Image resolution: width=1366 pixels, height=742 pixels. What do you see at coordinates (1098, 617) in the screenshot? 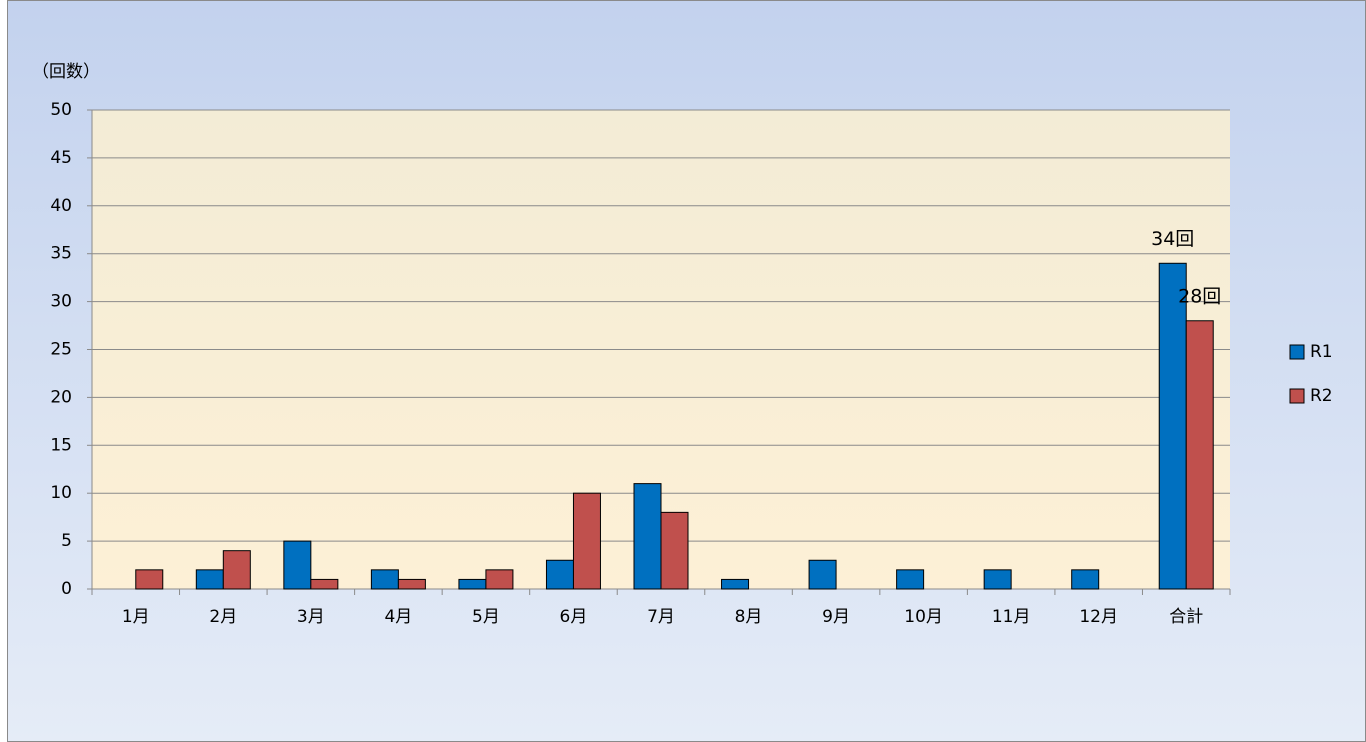
I see `x-tick-label: 12月` at bounding box center [1098, 617].